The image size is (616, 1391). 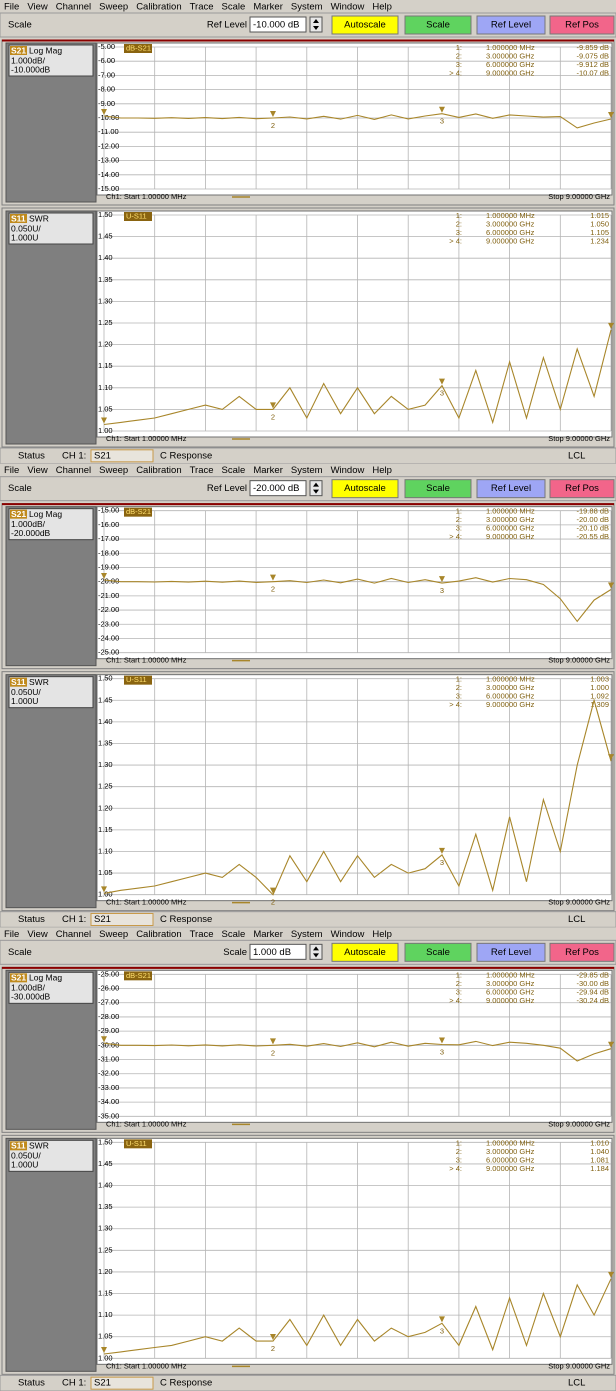 What do you see at coordinates (599, 1142) in the screenshot?
I see `marker-value: 1.010` at bounding box center [599, 1142].